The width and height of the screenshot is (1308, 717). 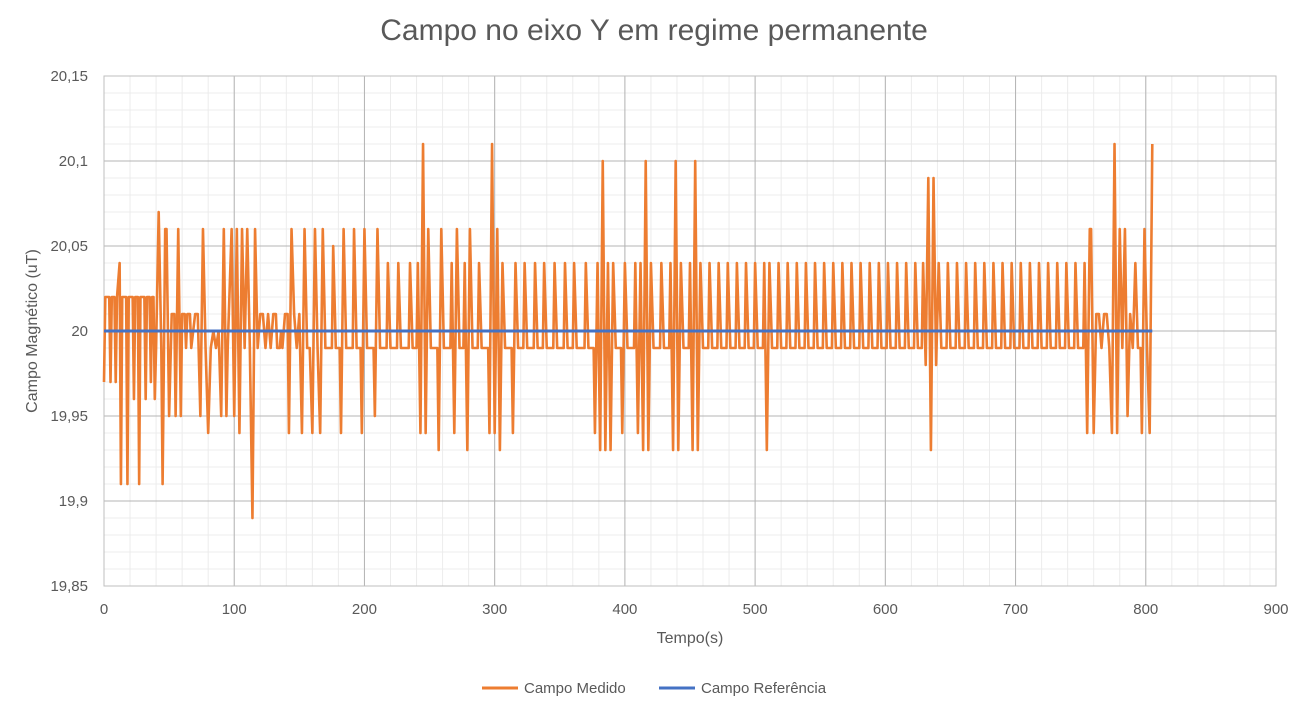 What do you see at coordinates (32, 331) in the screenshot?
I see `y-axis-title: Campo Magnético (uT)` at bounding box center [32, 331].